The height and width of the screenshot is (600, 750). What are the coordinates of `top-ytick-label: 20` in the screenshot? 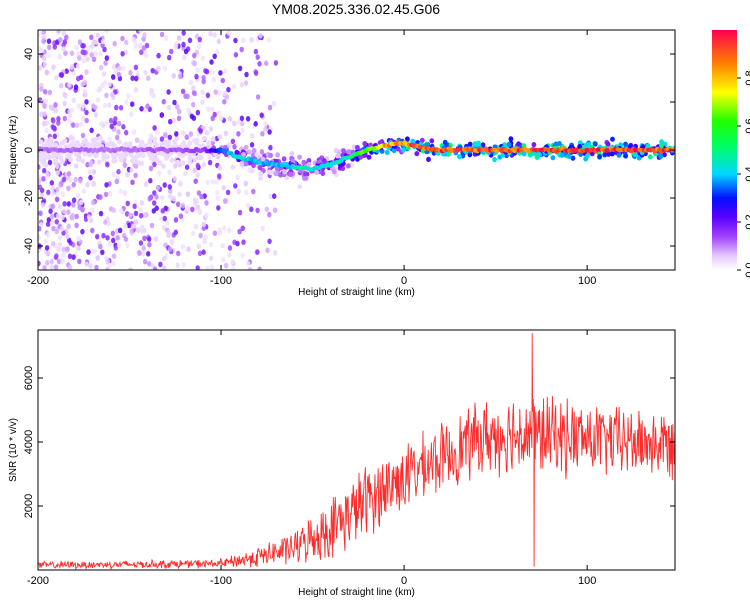 It's located at (29, 102).